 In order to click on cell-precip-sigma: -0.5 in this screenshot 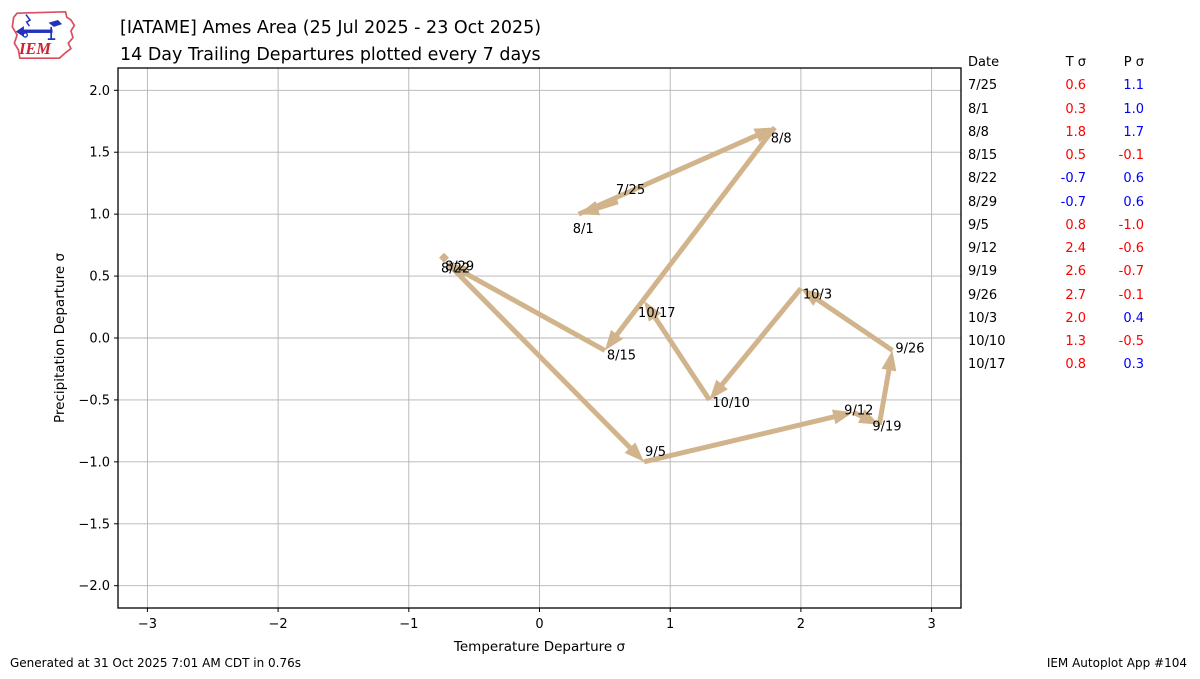, I will do `click(1131, 341)`.